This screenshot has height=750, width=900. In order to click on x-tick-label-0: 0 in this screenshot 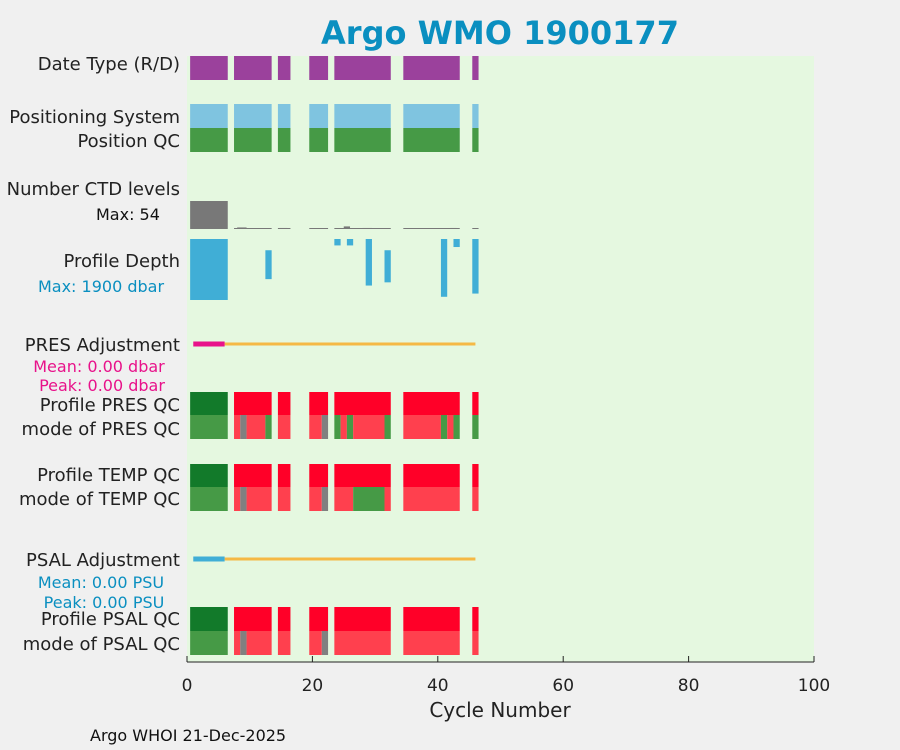, I will do `click(187, 686)`.